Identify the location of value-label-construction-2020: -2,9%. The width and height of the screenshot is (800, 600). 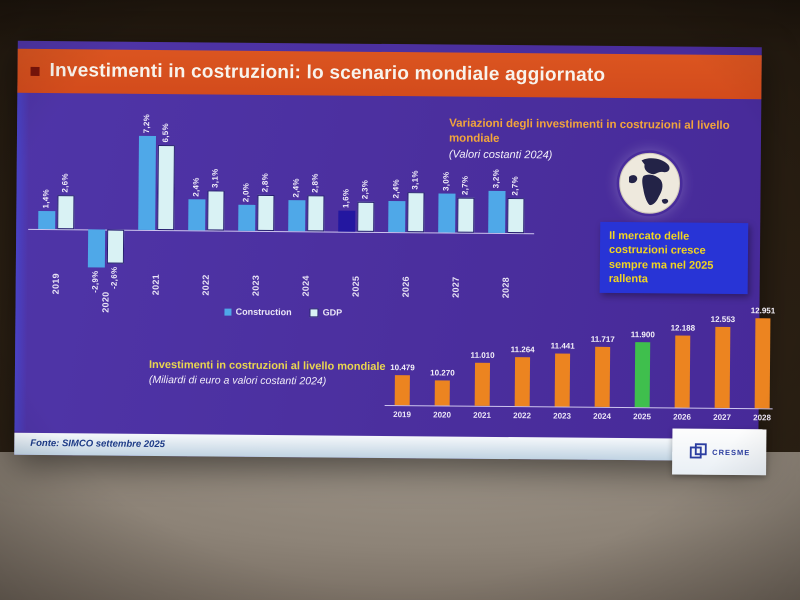
(95, 281).